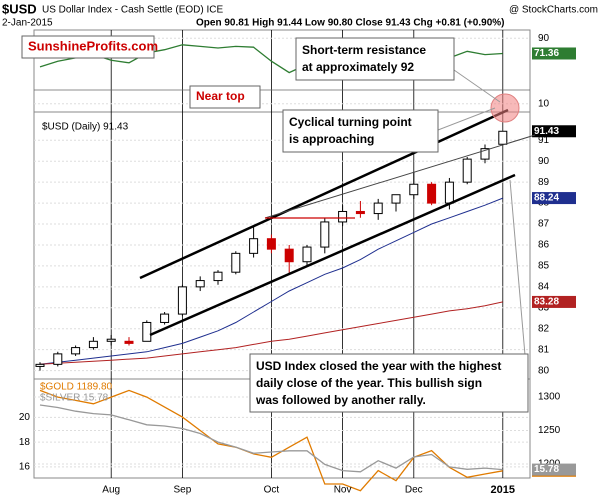 This screenshot has width=600, height=500. I want to click on last-value-label: 83.28, so click(546, 302).